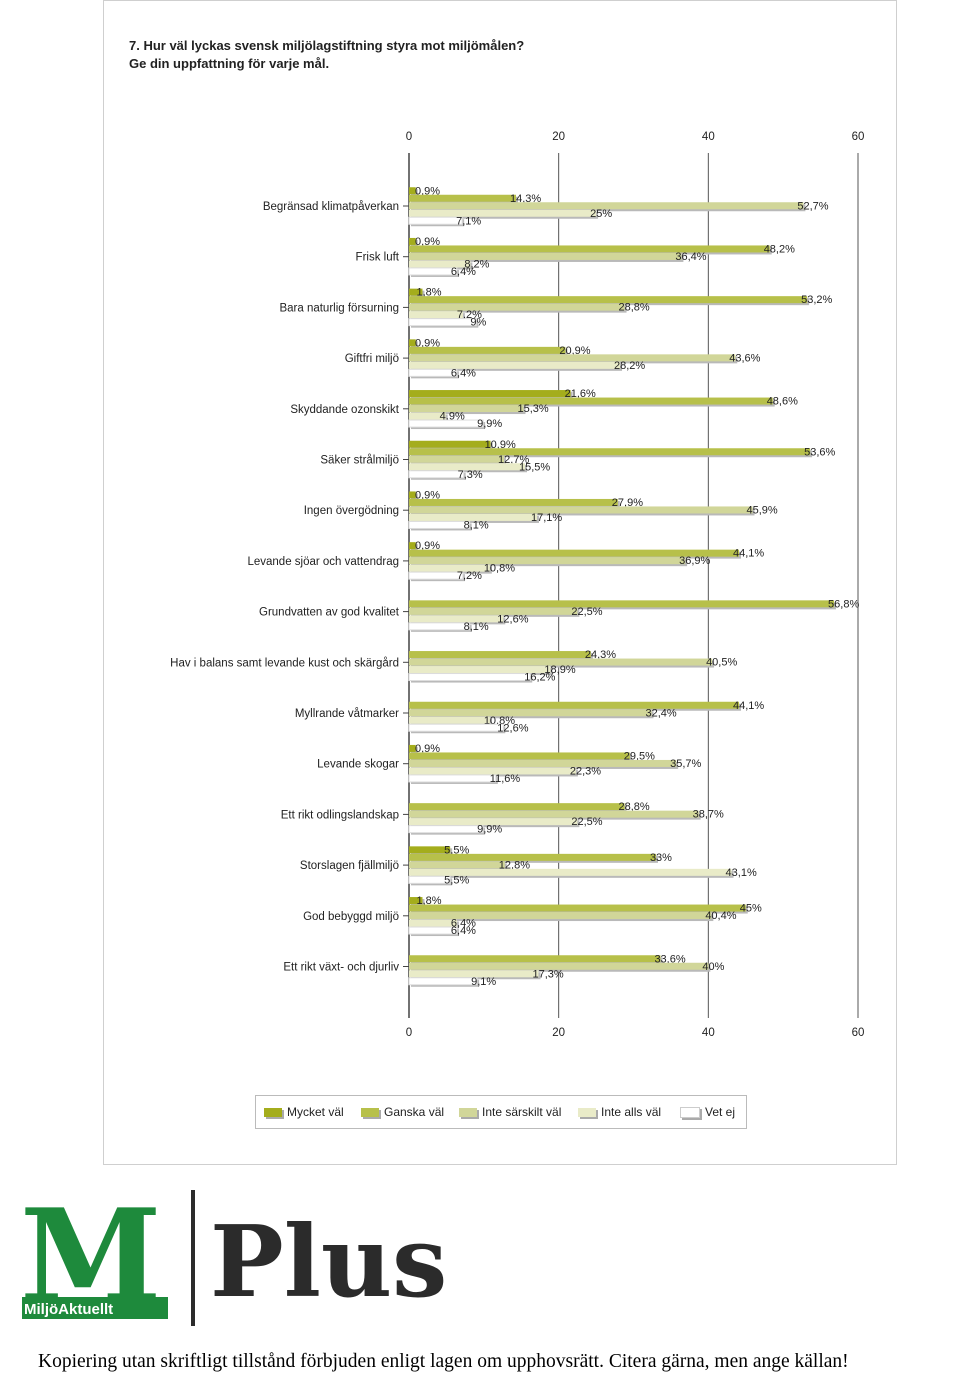 The image size is (960, 1377). Describe the element at coordinates (721, 663) in the screenshot. I see `data-label-inte-särskilt-väl-9: 40,5%` at that location.